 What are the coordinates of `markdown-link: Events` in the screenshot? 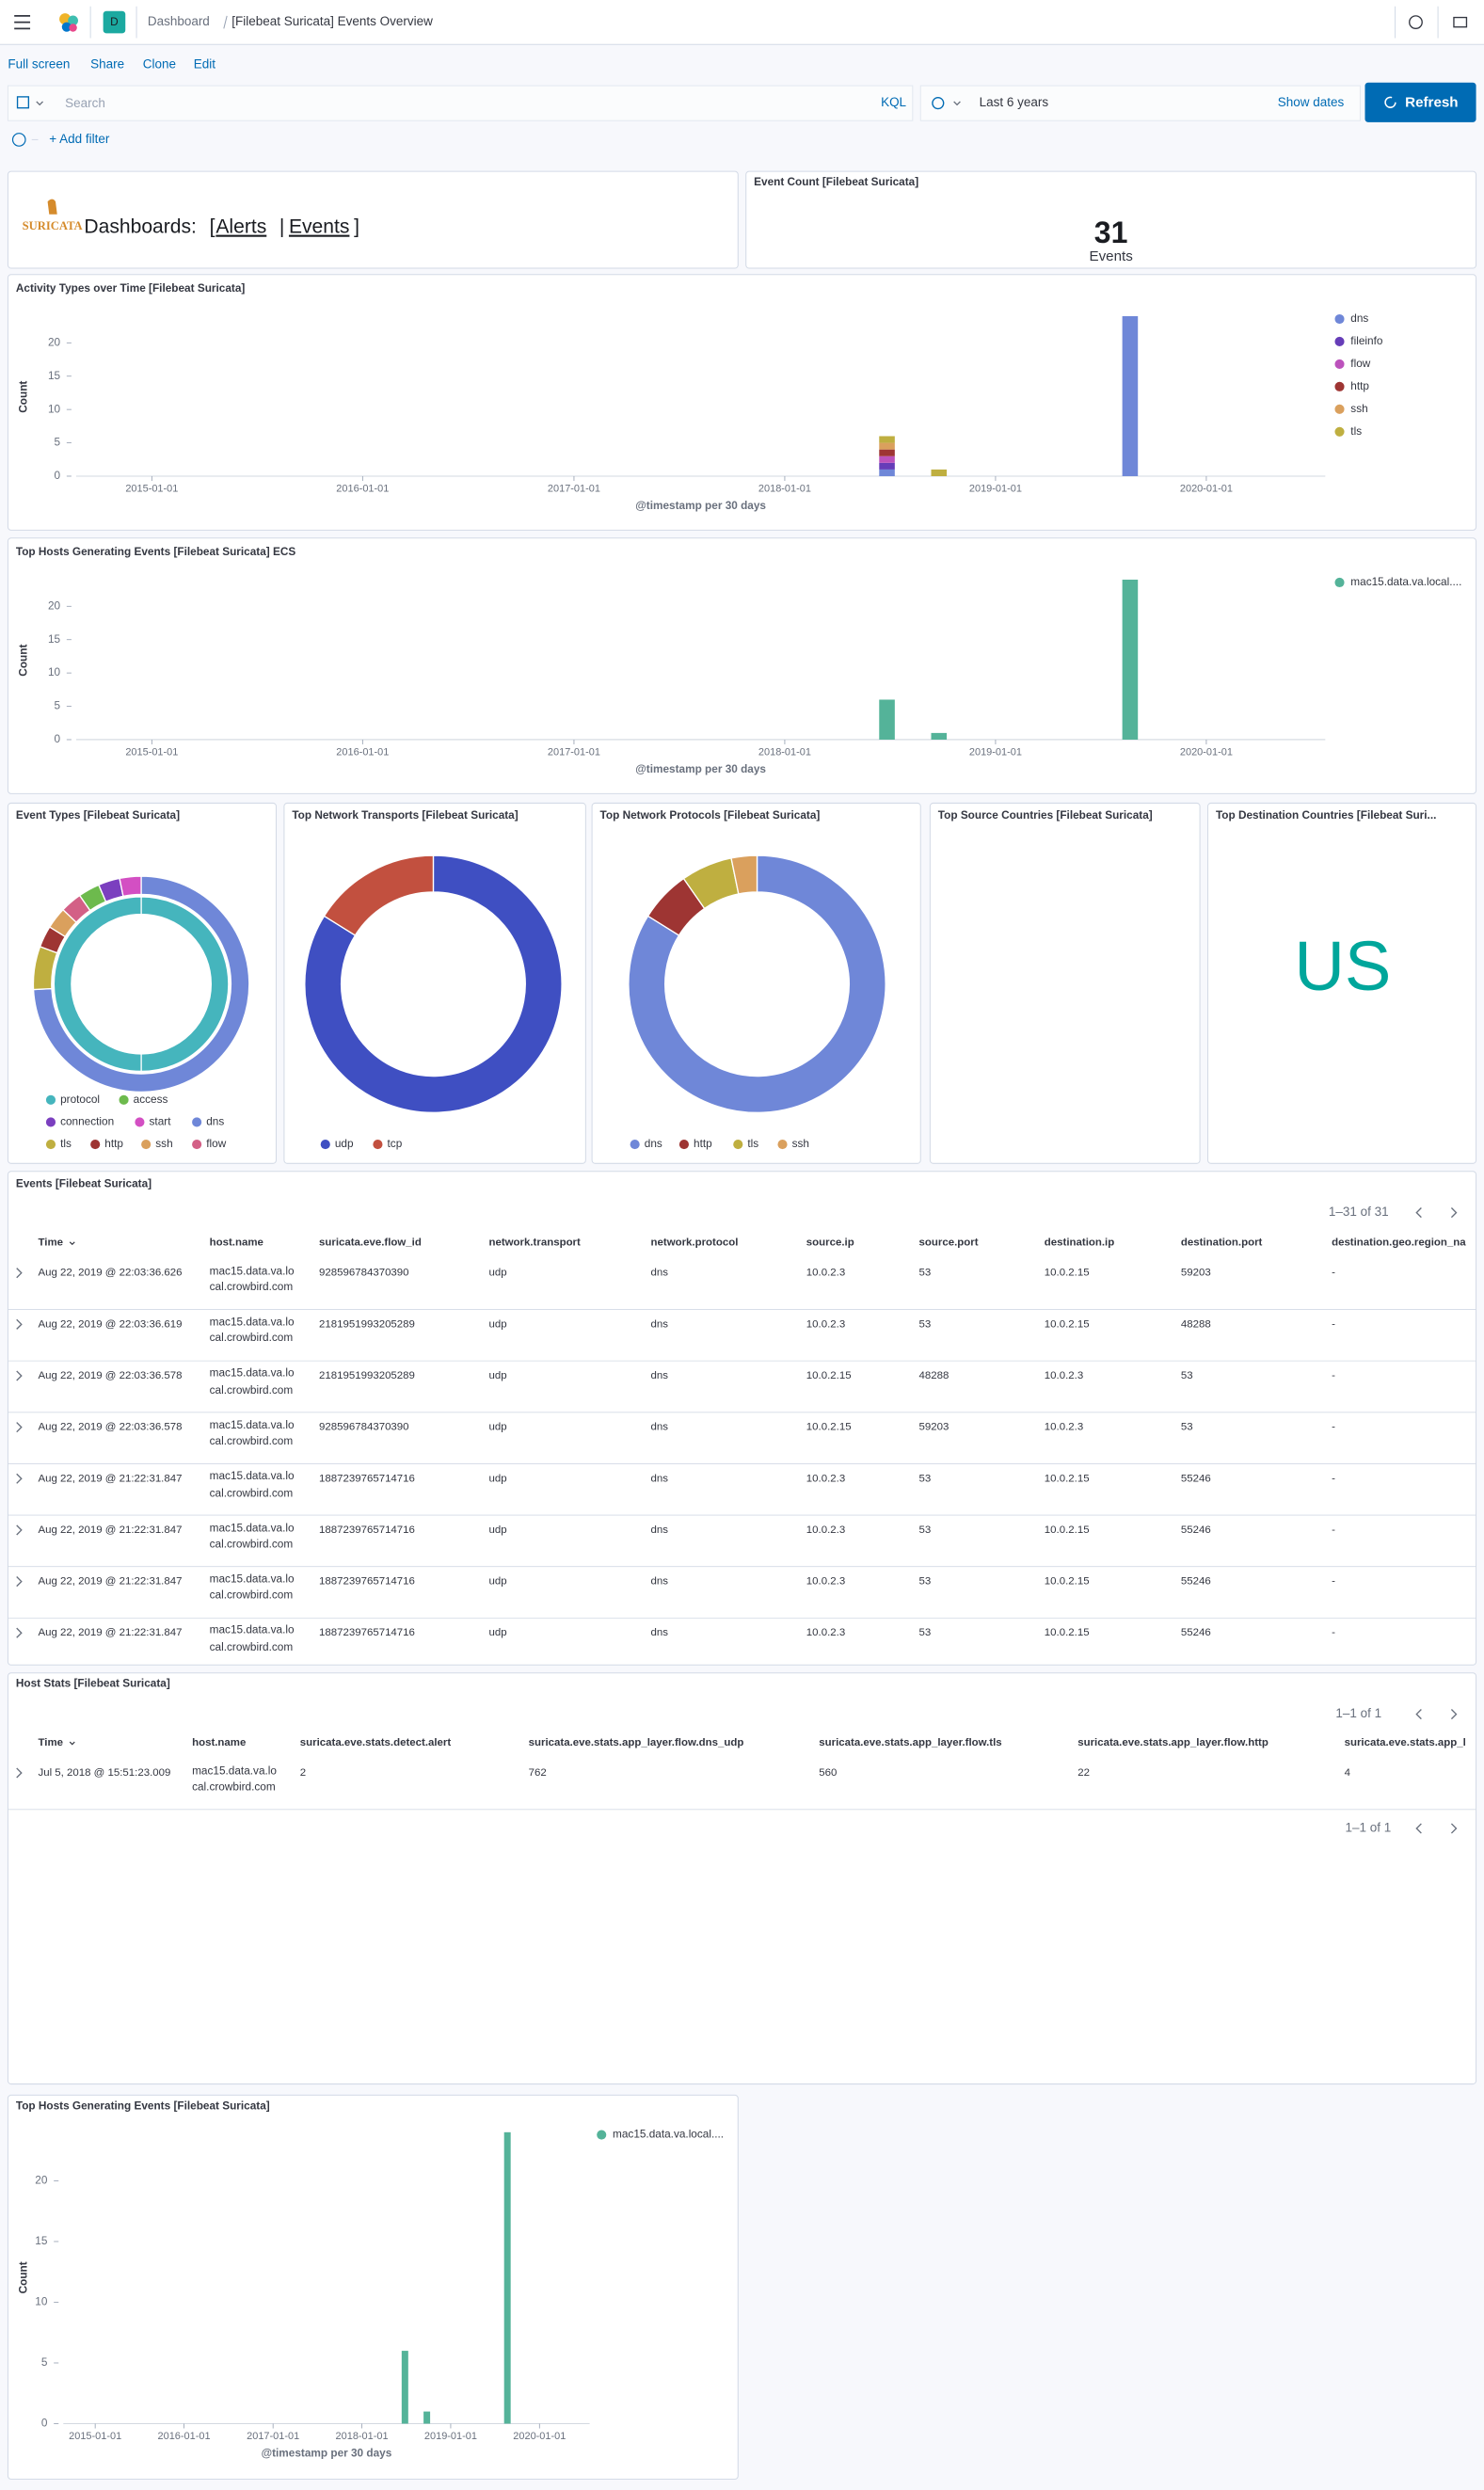 It's located at (319, 227).